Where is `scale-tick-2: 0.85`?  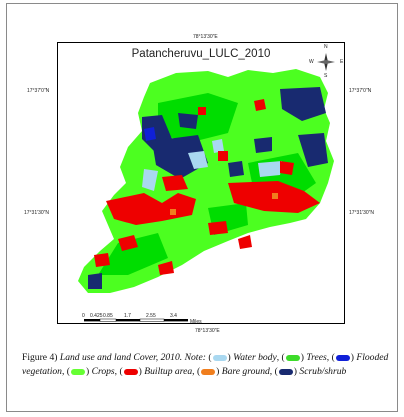 scale-tick-2: 0.85 is located at coordinates (108, 316).